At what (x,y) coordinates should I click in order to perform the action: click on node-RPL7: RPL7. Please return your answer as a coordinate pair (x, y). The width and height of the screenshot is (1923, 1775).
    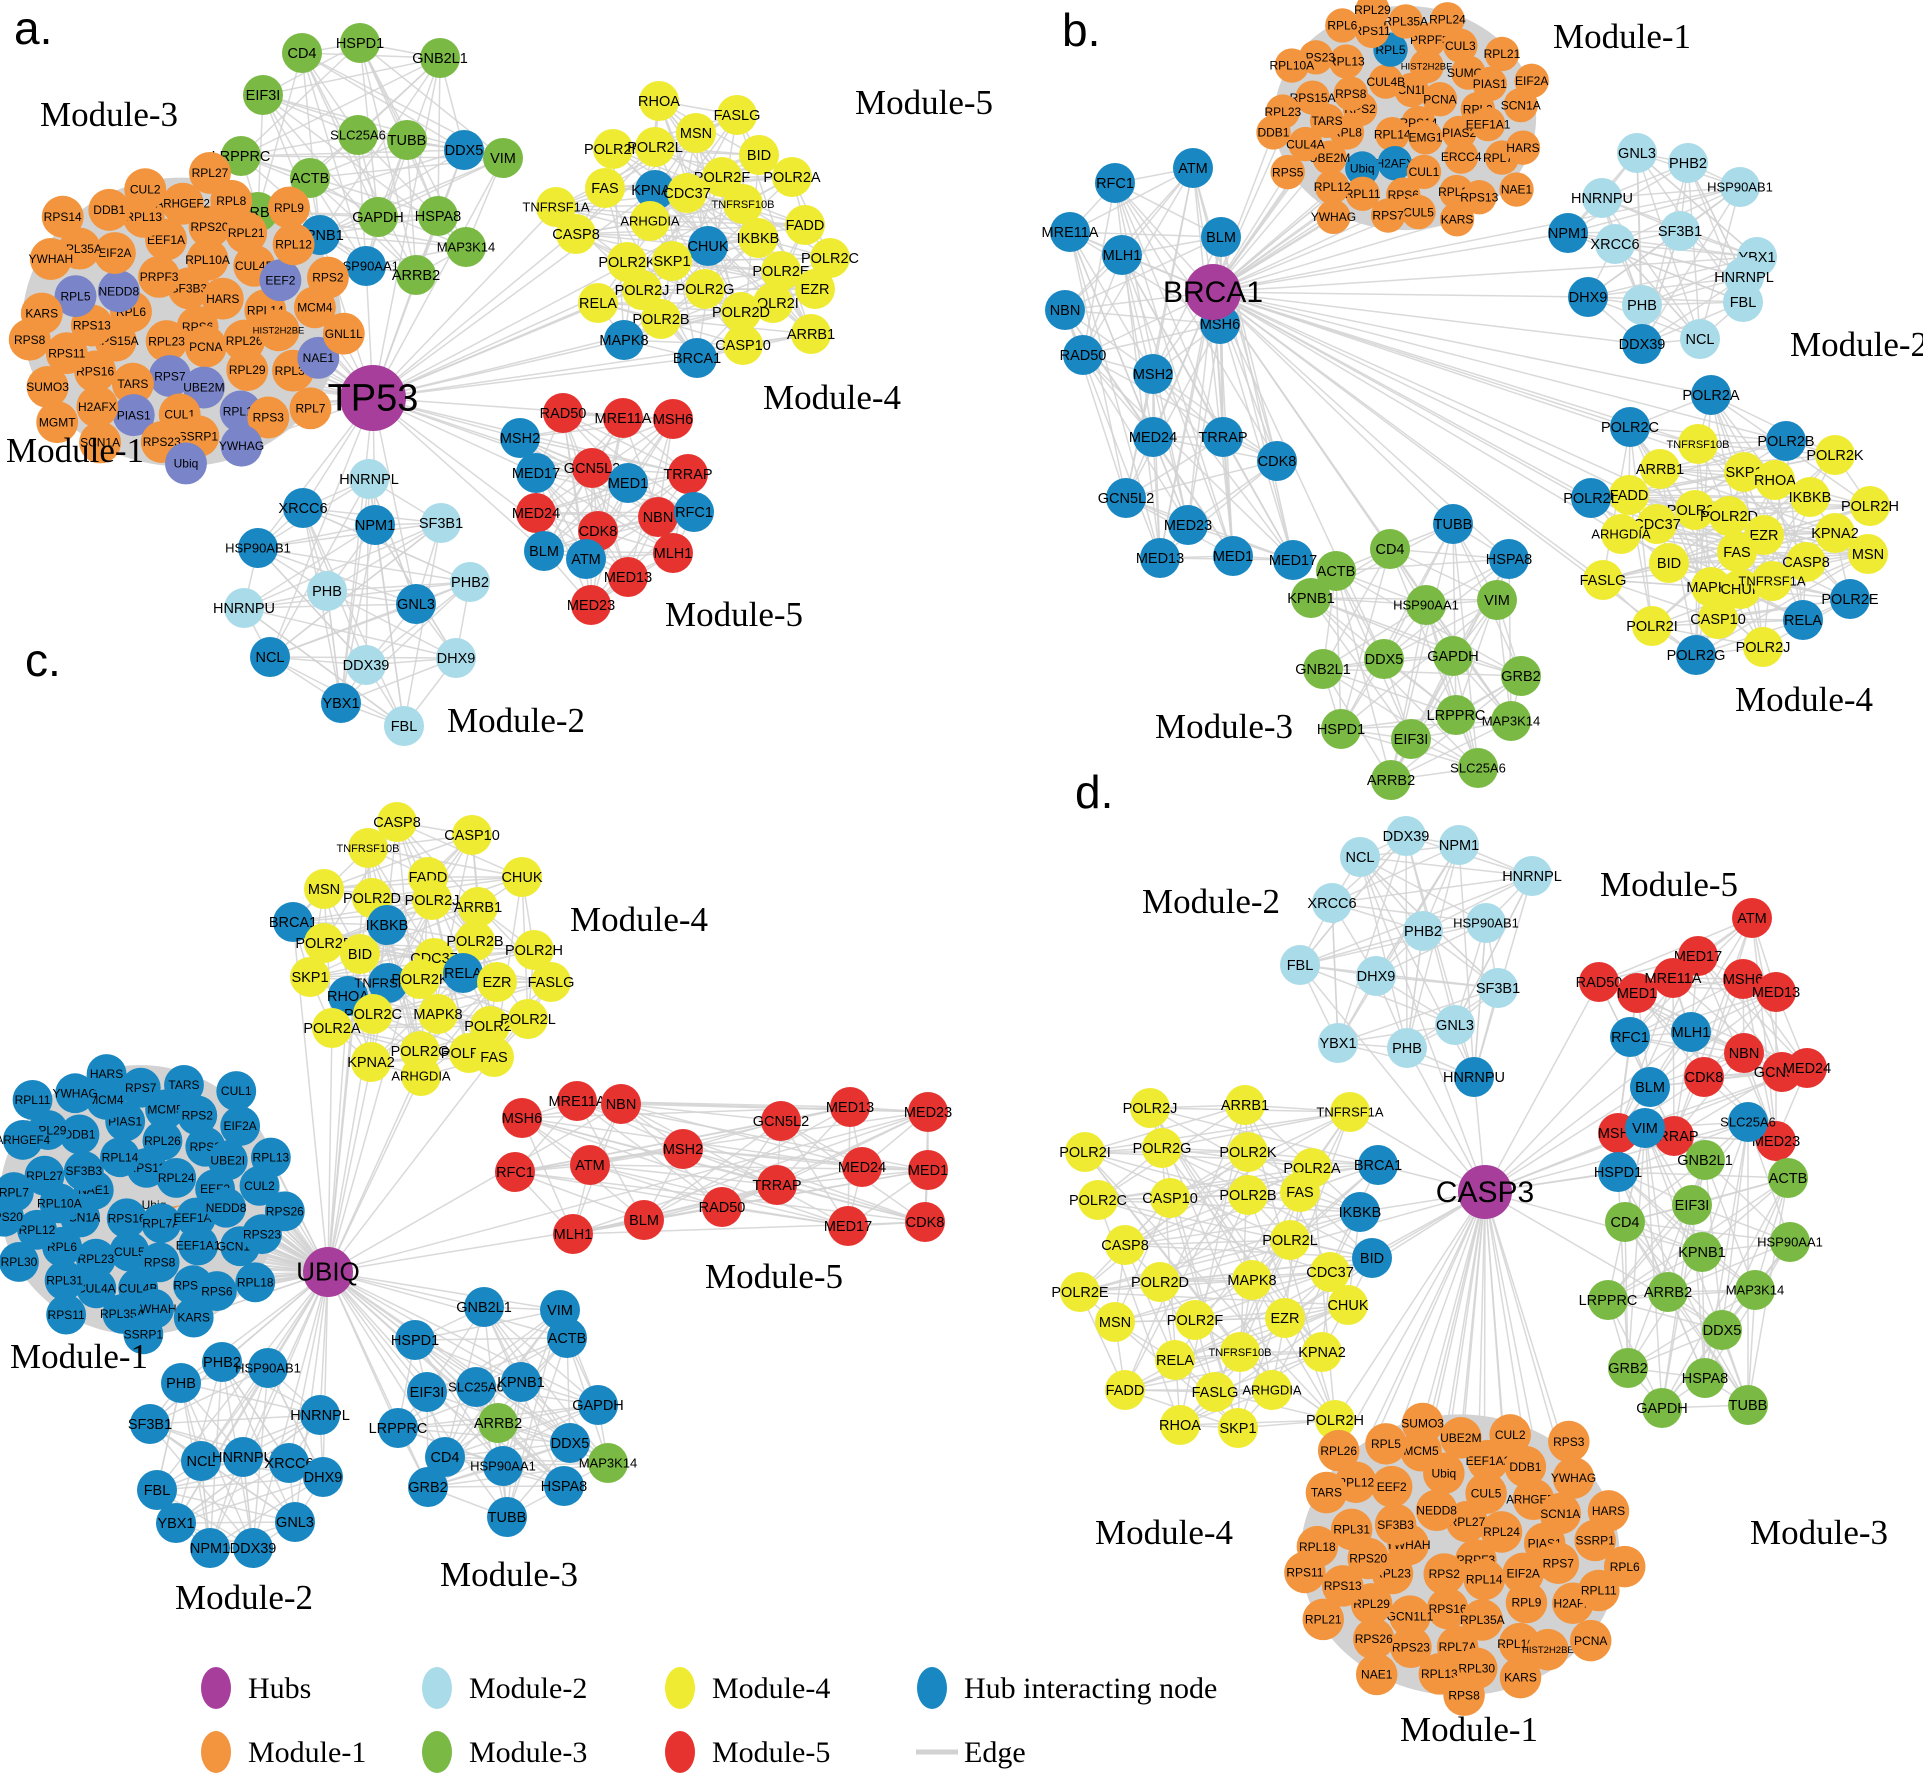
    Looking at the image, I should click on (310, 408).